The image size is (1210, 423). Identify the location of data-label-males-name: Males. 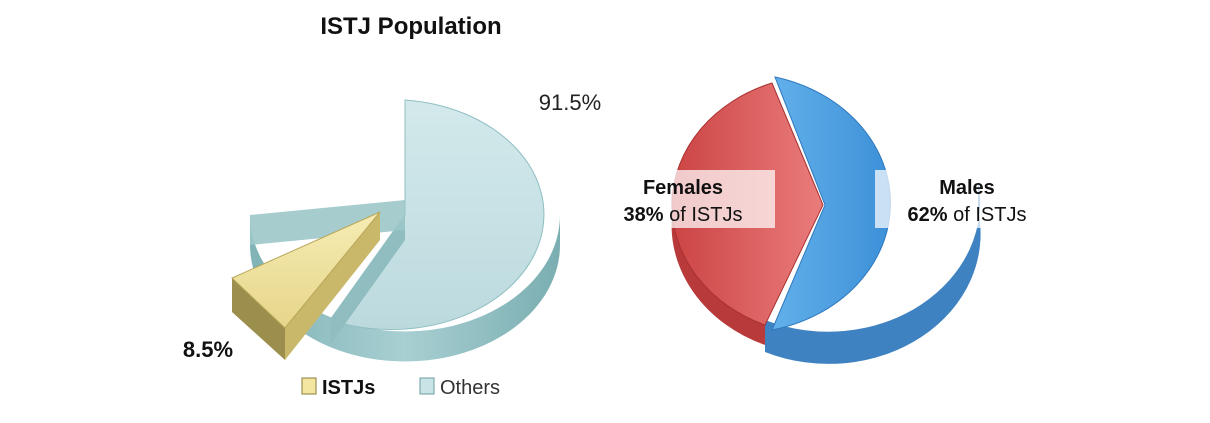
(967, 188).